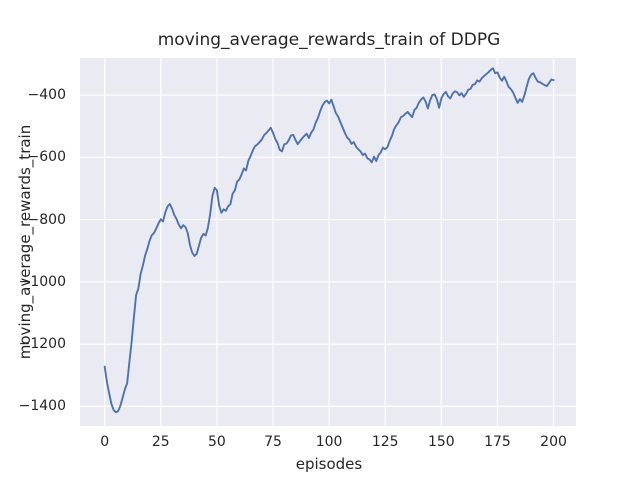 The image size is (640, 480). I want to click on x-tick-label: 200, so click(553, 442).